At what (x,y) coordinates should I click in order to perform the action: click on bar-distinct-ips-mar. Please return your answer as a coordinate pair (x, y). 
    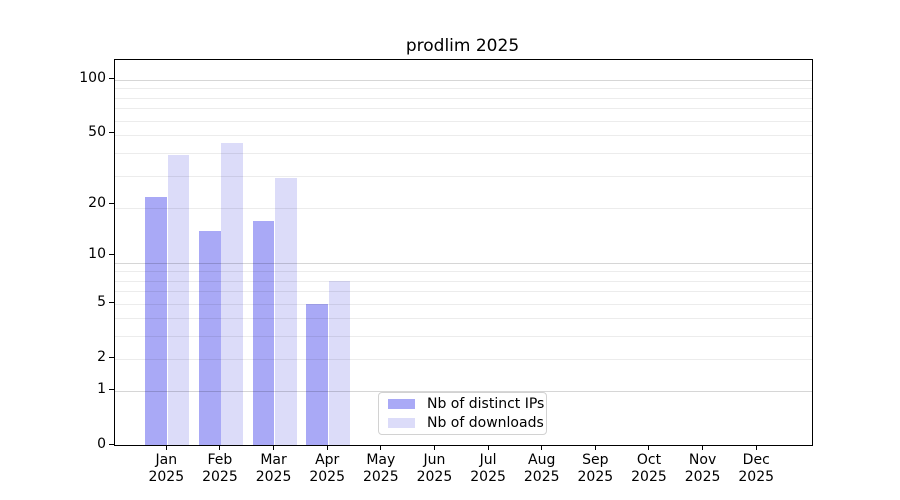
    Looking at the image, I should click on (263, 332).